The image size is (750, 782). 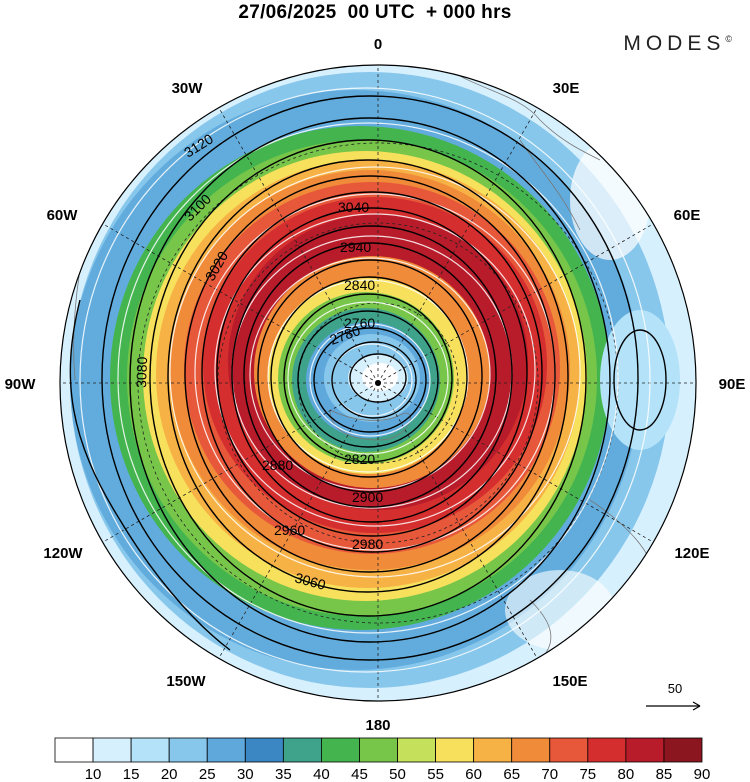 What do you see at coordinates (359, 323) in the screenshot?
I see `contour-label: 2760` at bounding box center [359, 323].